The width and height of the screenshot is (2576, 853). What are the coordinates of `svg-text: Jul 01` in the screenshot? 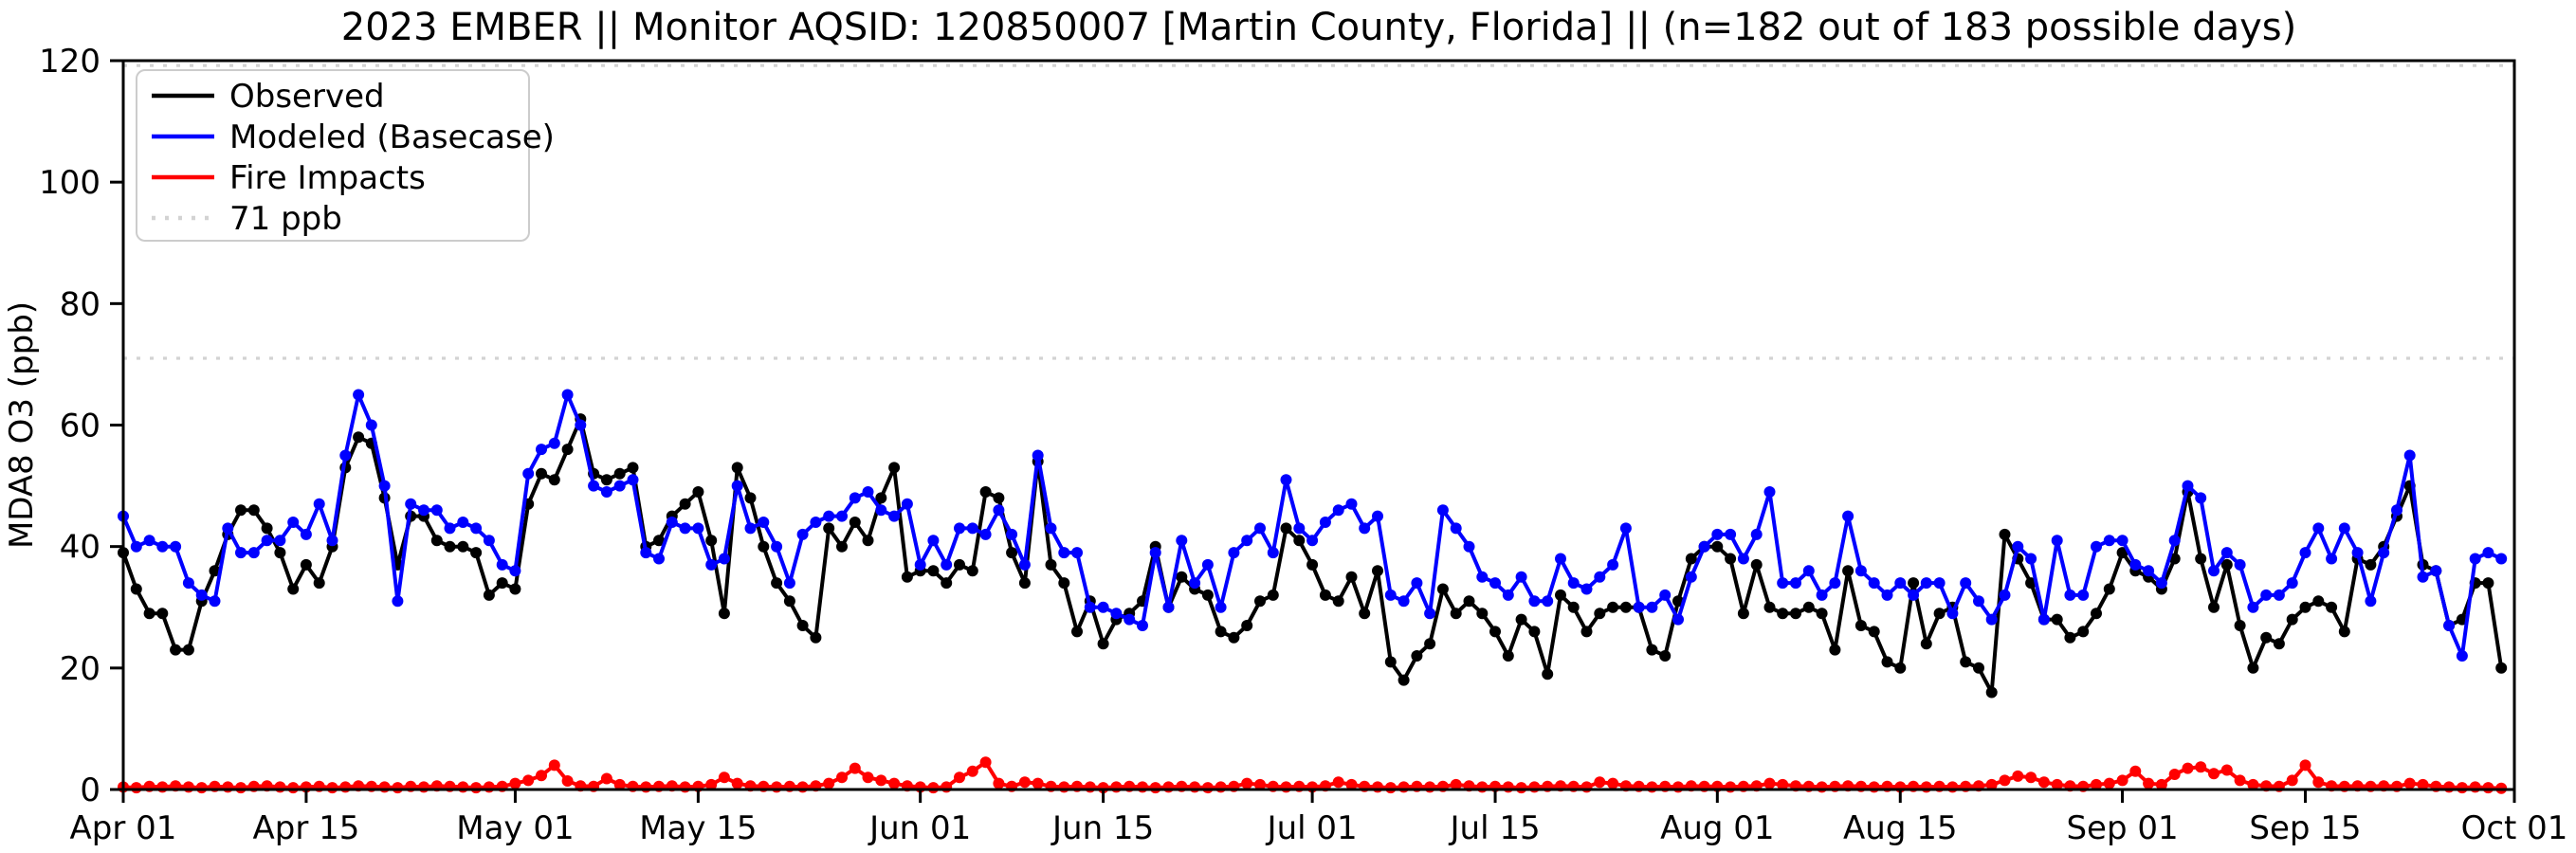 It's located at (1312, 828).